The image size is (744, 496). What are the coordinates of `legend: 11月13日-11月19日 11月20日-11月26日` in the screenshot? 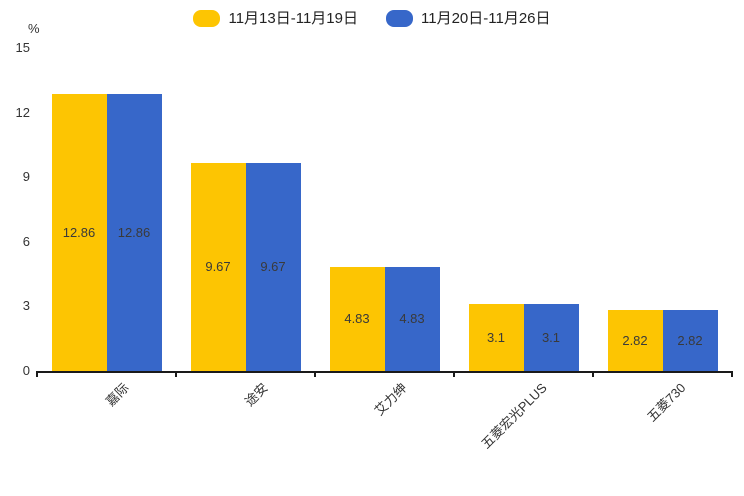 It's located at (372, 18).